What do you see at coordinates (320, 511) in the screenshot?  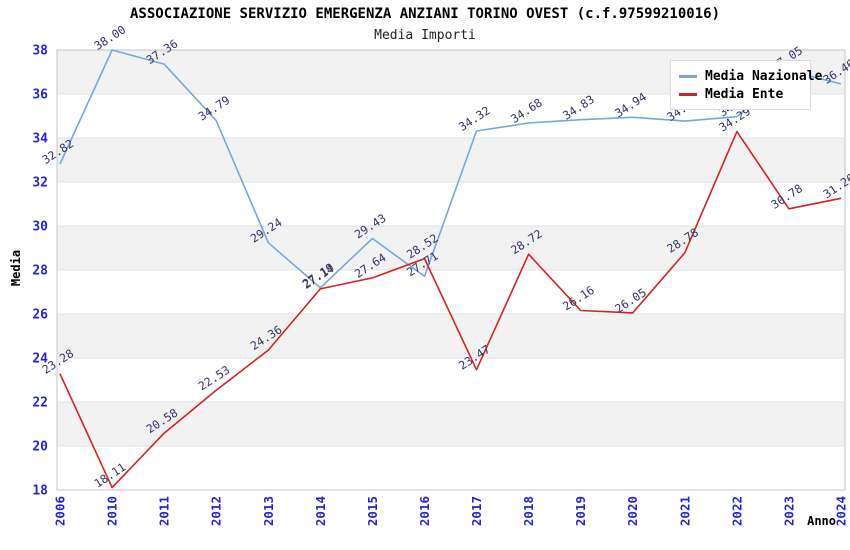 I see `x-tick-label: 2014` at bounding box center [320, 511].